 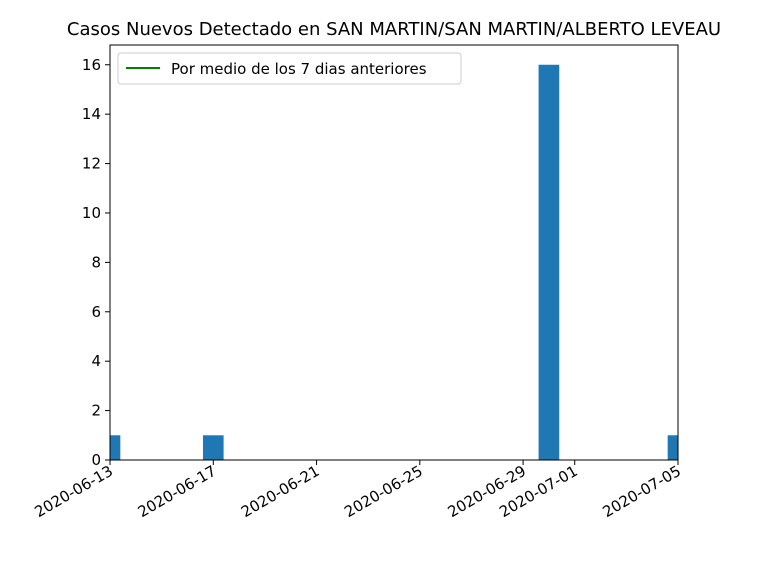 I want to click on y-tick-label: 8, so click(x=96, y=262).